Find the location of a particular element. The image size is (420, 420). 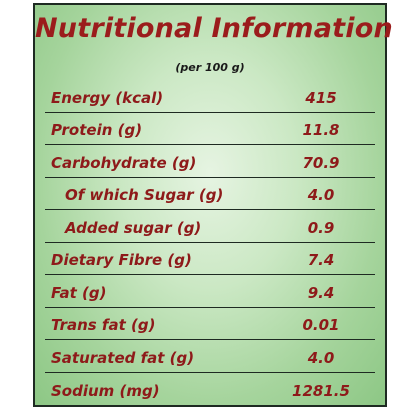

nutrient-label: Sodium (mg) is located at coordinates (105, 391).